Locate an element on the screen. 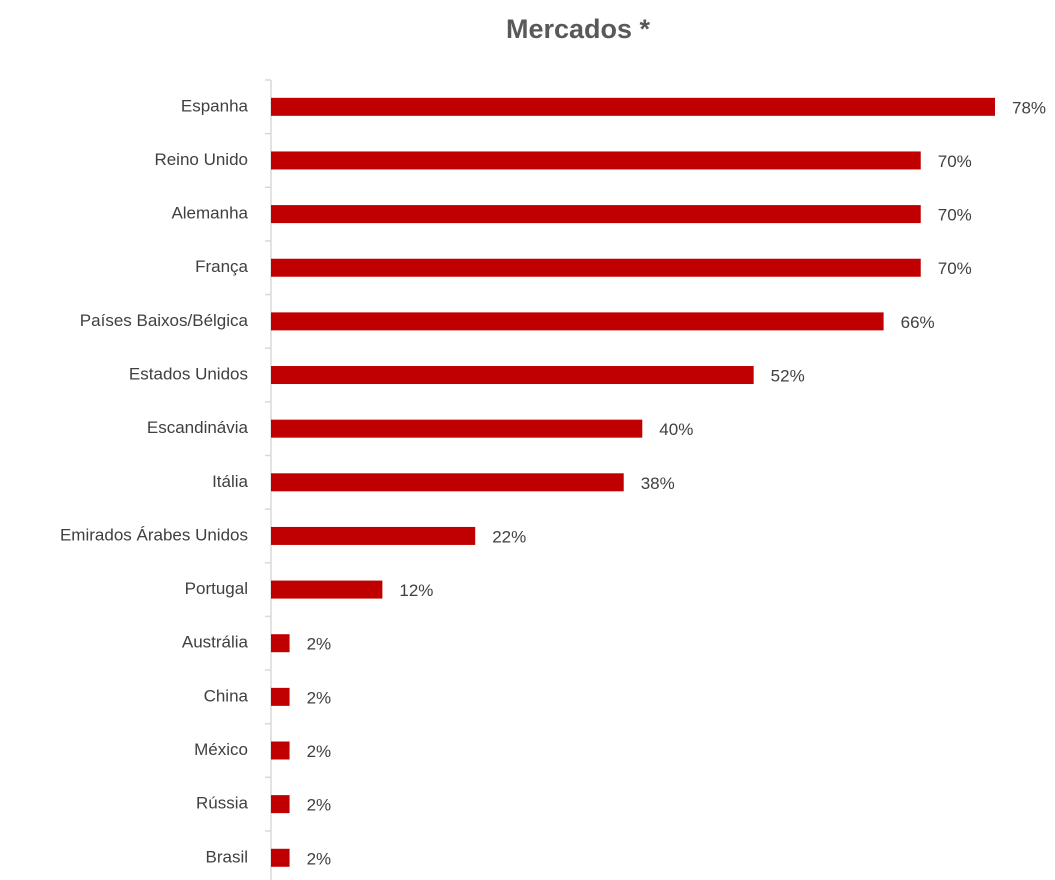 This screenshot has height=880, width=1055. category-label: Itália is located at coordinates (230, 481).